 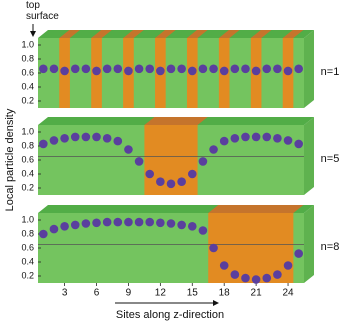 What do you see at coordinates (193, 293) in the screenshot?
I see `x-tick-label: 15` at bounding box center [193, 293].